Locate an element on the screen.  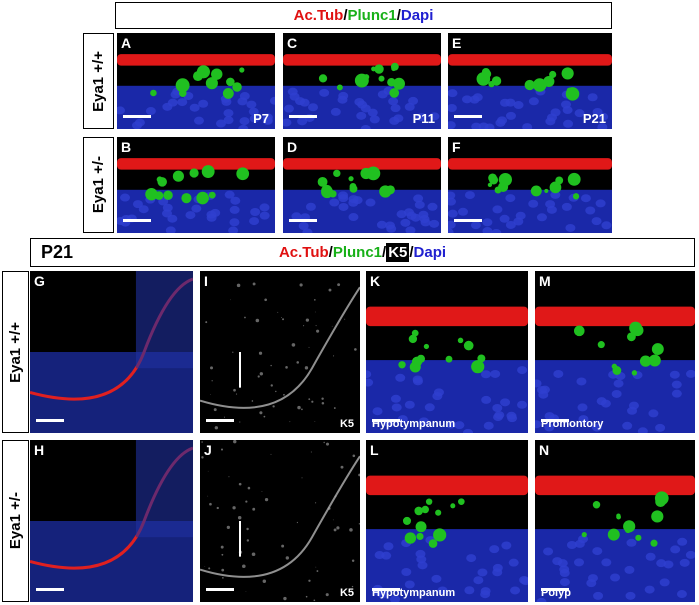
stain-header: Ac.Tub / Plunc1/K5/Dapi P21 is located at coordinates (362, 252).